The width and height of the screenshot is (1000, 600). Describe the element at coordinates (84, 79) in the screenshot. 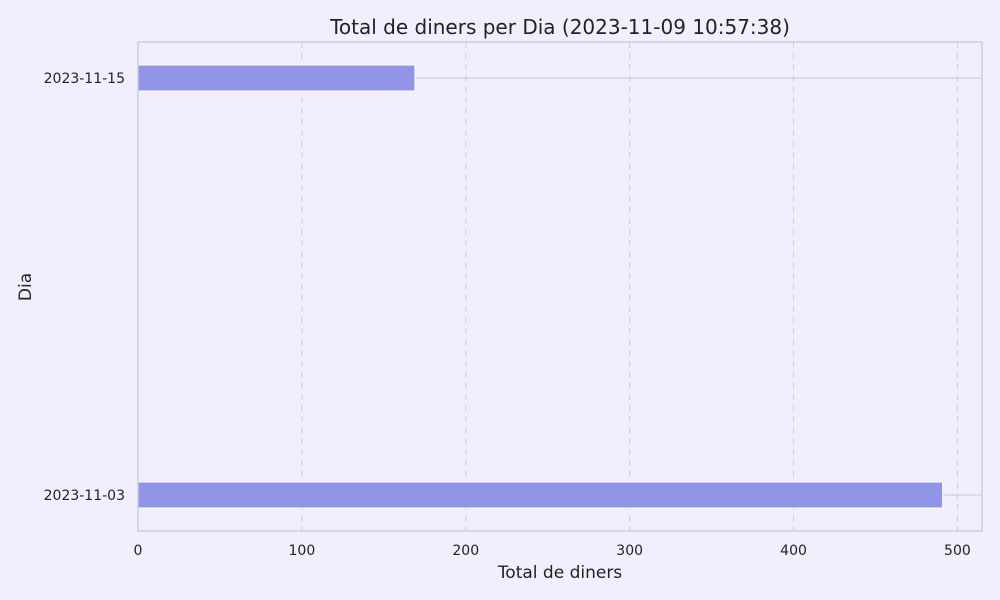

I see `y-tick-label-2023-11-15: 2023-11-15` at that location.